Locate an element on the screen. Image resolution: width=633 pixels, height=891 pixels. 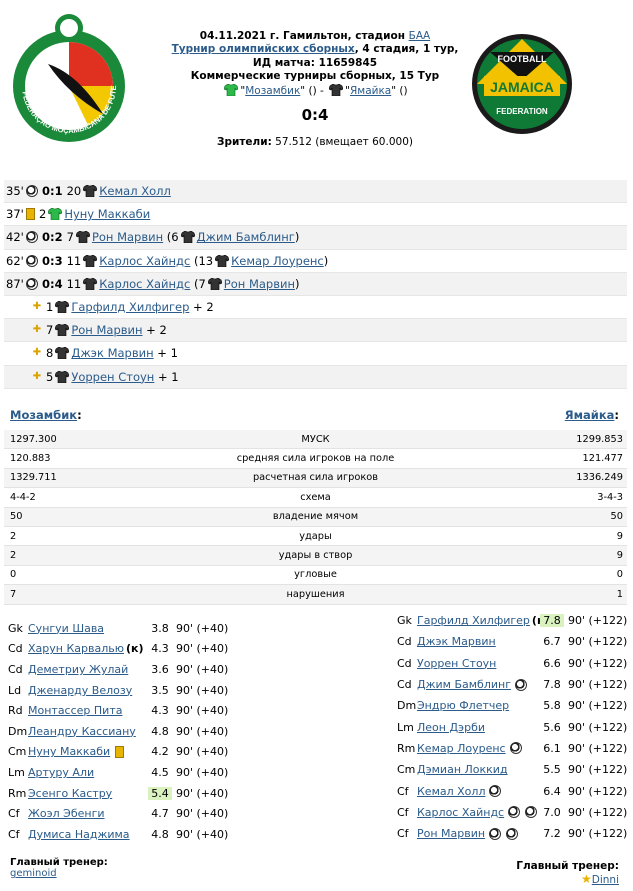
player-name-link: Нуну Маккаби is located at coordinates (69, 752).